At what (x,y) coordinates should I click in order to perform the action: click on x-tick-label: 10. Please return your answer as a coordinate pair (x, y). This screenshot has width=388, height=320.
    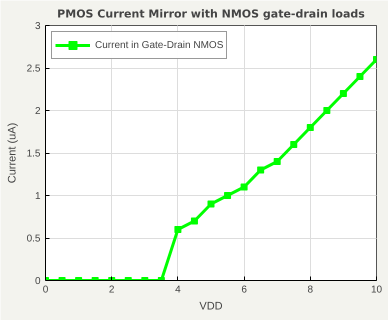
    Looking at the image, I should click on (376, 290).